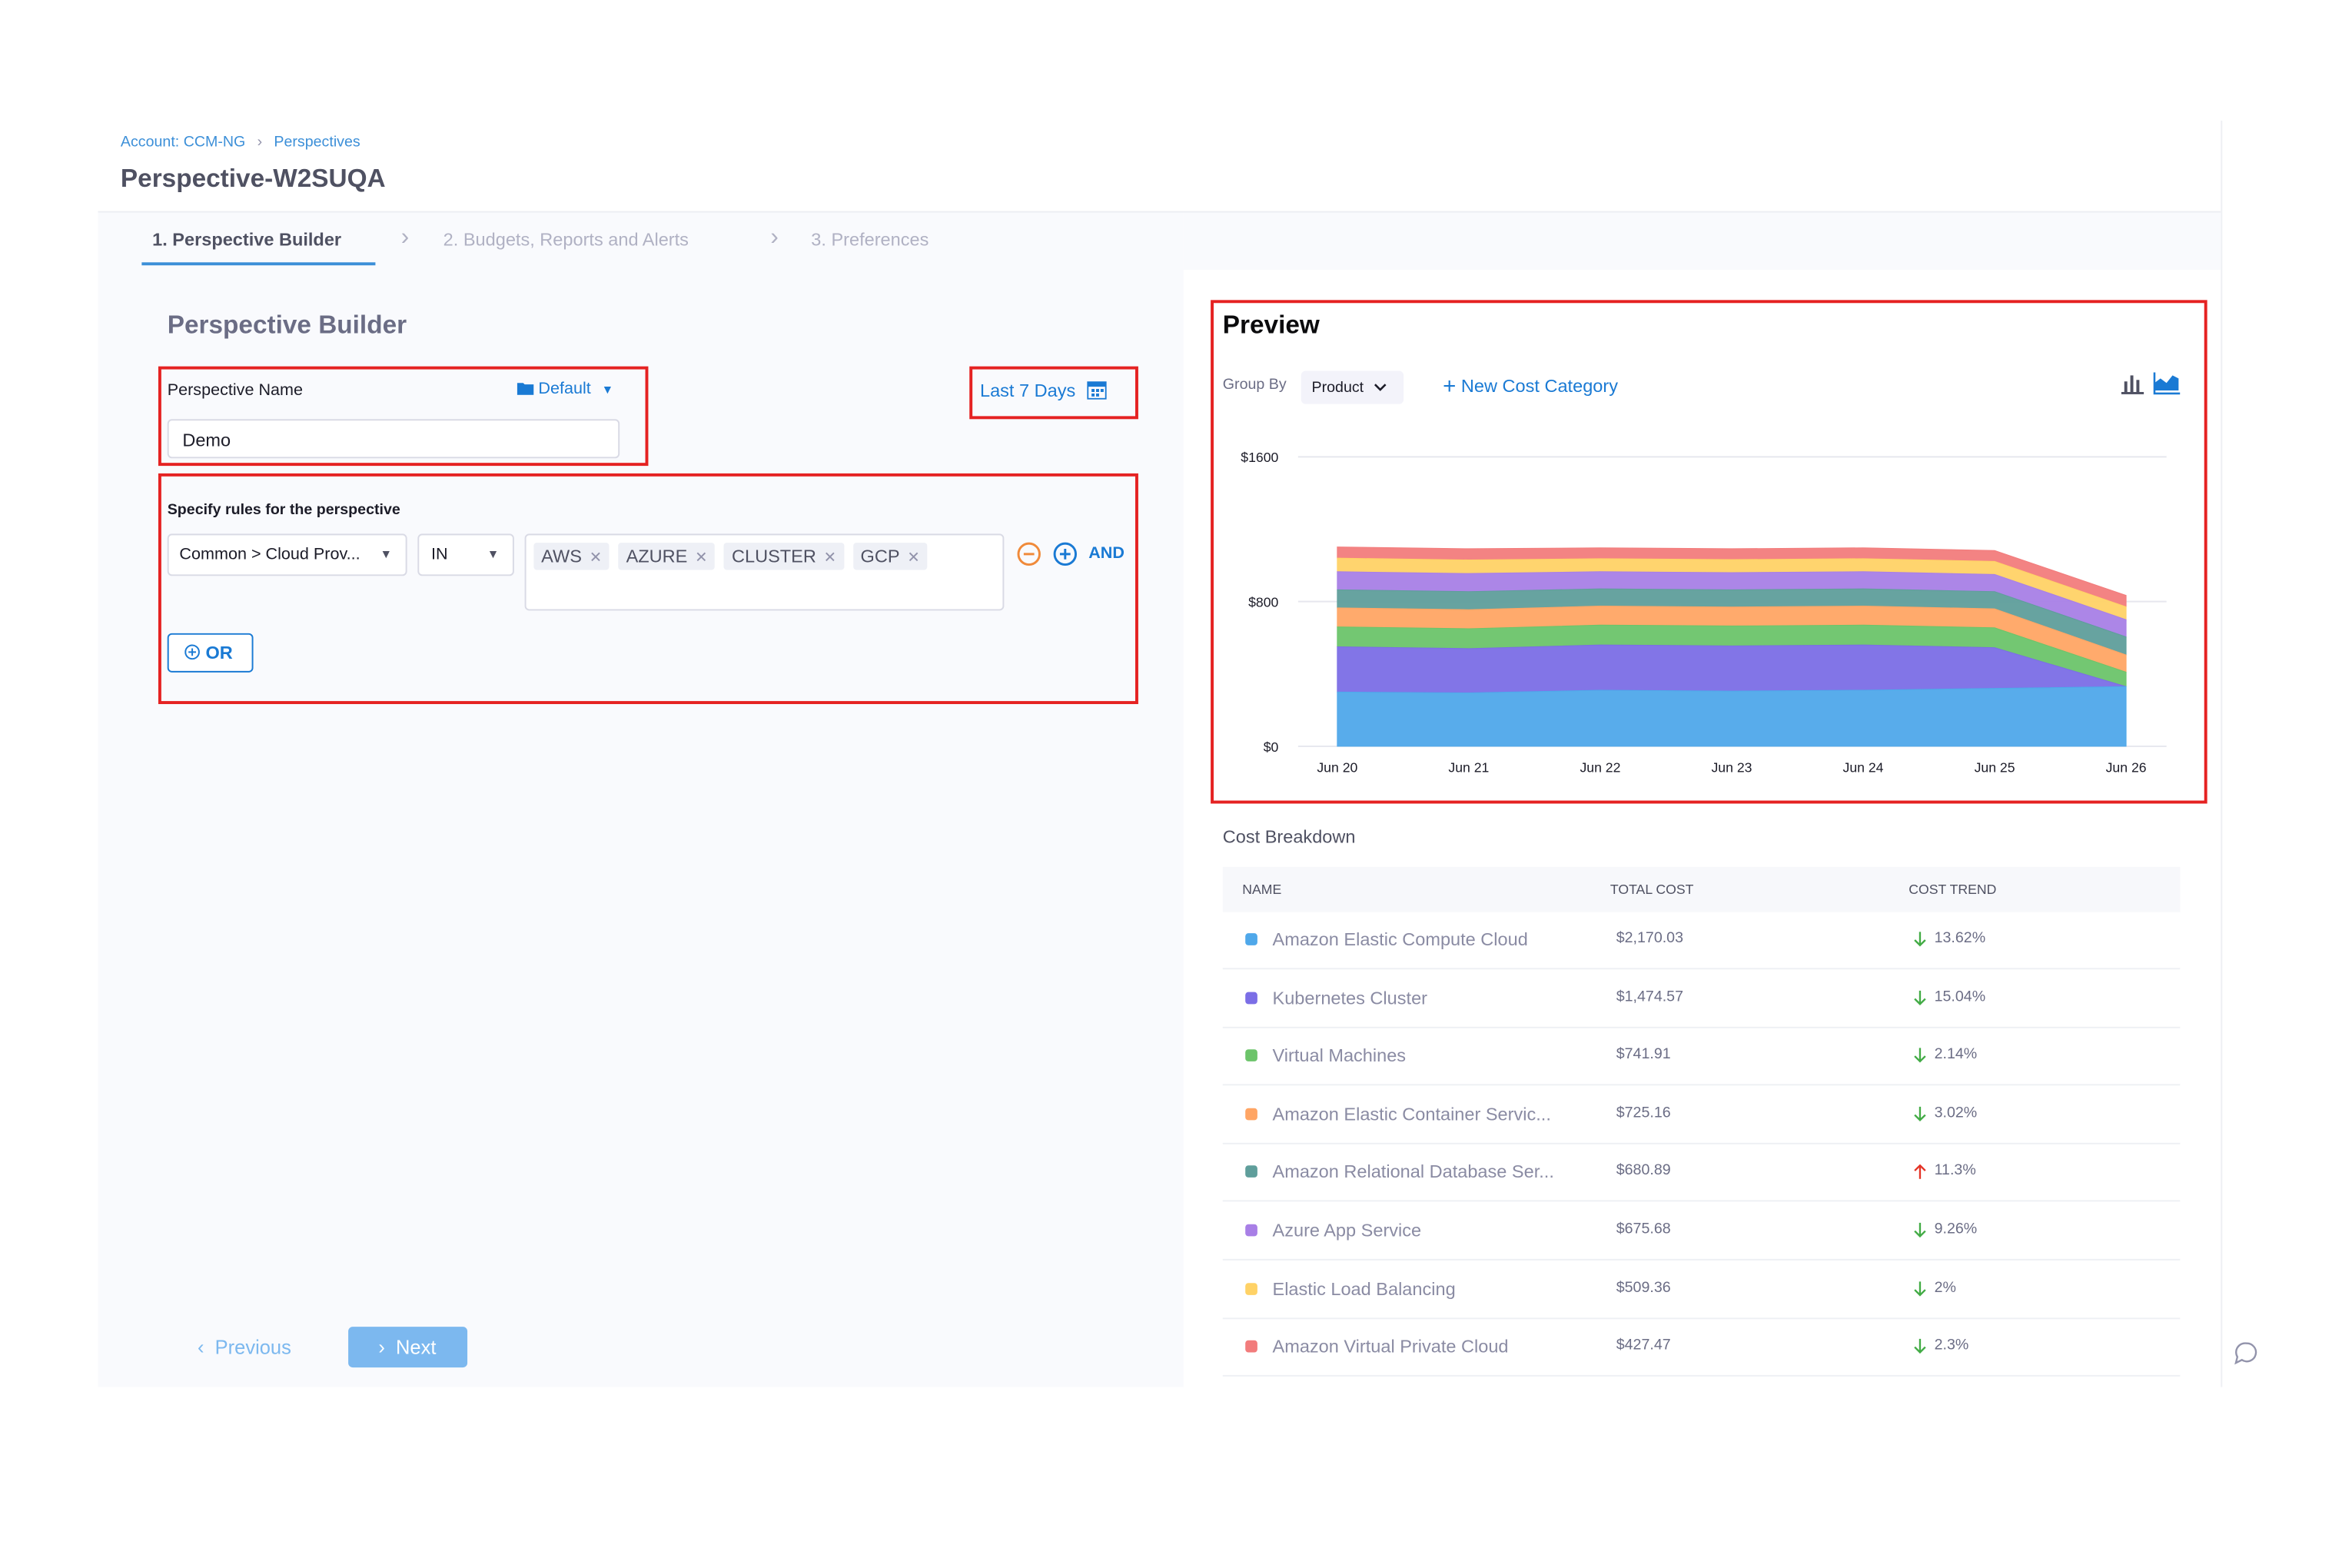 The height and width of the screenshot is (1568, 2352). Describe the element at coordinates (1159, 212) in the screenshot. I see `divider` at that location.